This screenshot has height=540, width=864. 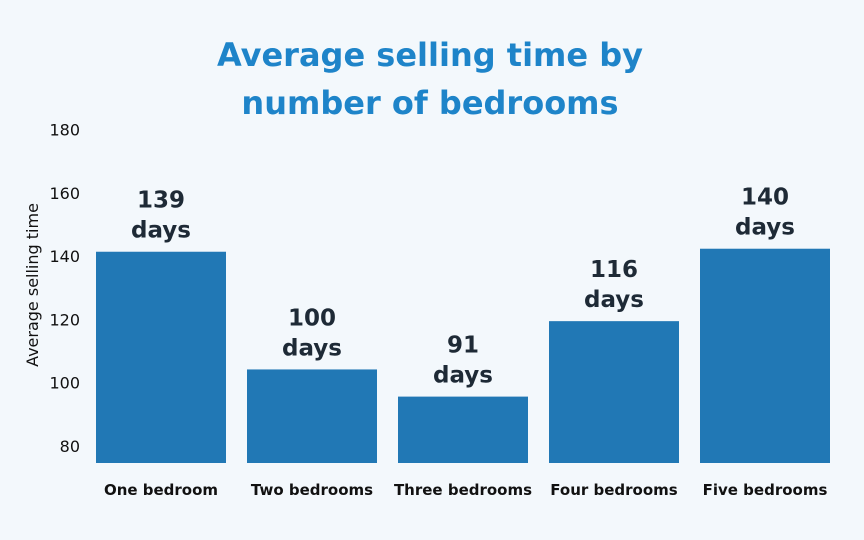 What do you see at coordinates (430, 55) in the screenshot?
I see `chart-title-line-1: Average selling time by` at bounding box center [430, 55].